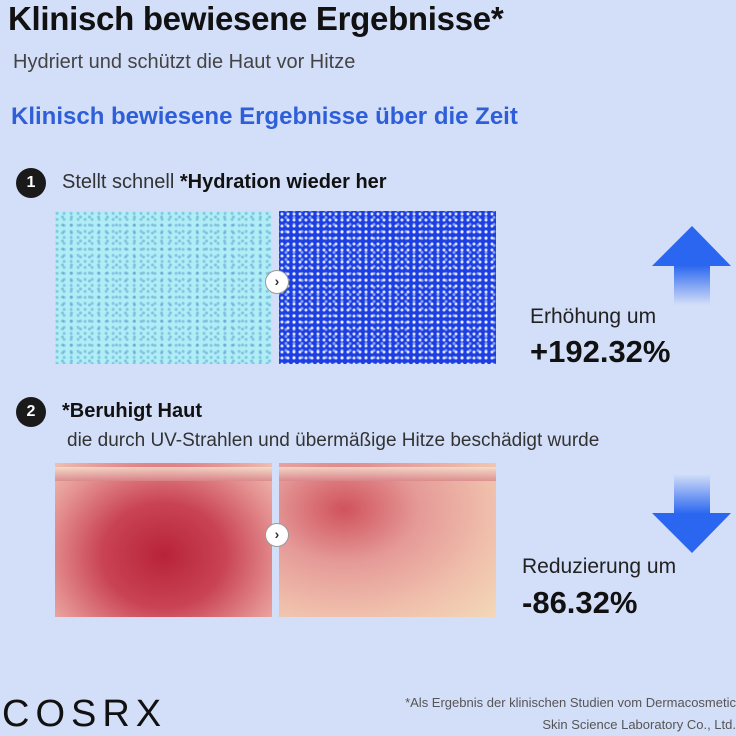 This screenshot has height=736, width=736. I want to click on increase-value: +192.32%, so click(600, 351).